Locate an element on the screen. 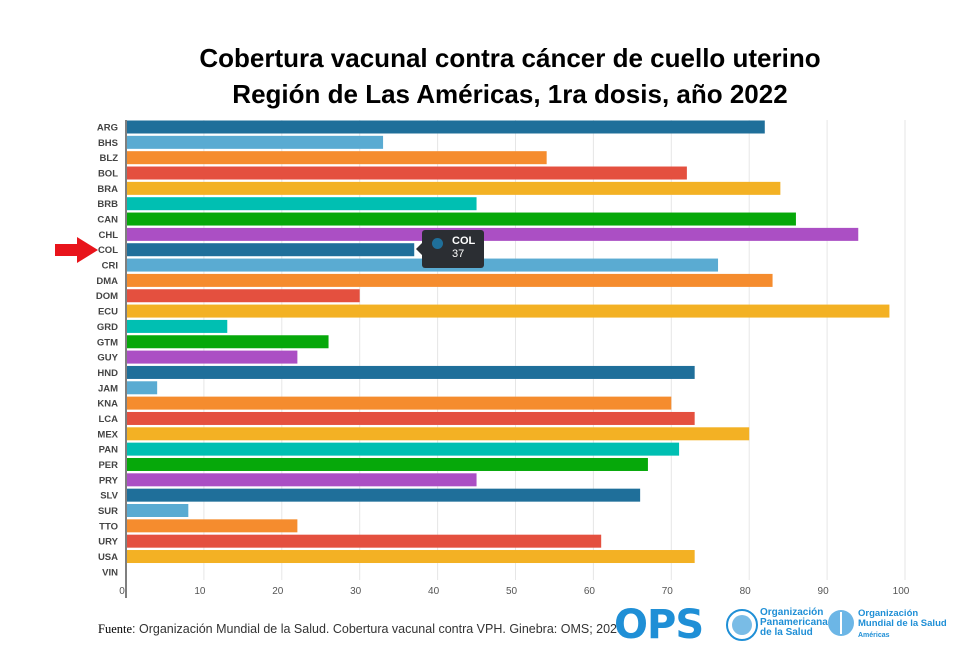  who-region: Américas is located at coordinates (874, 635).